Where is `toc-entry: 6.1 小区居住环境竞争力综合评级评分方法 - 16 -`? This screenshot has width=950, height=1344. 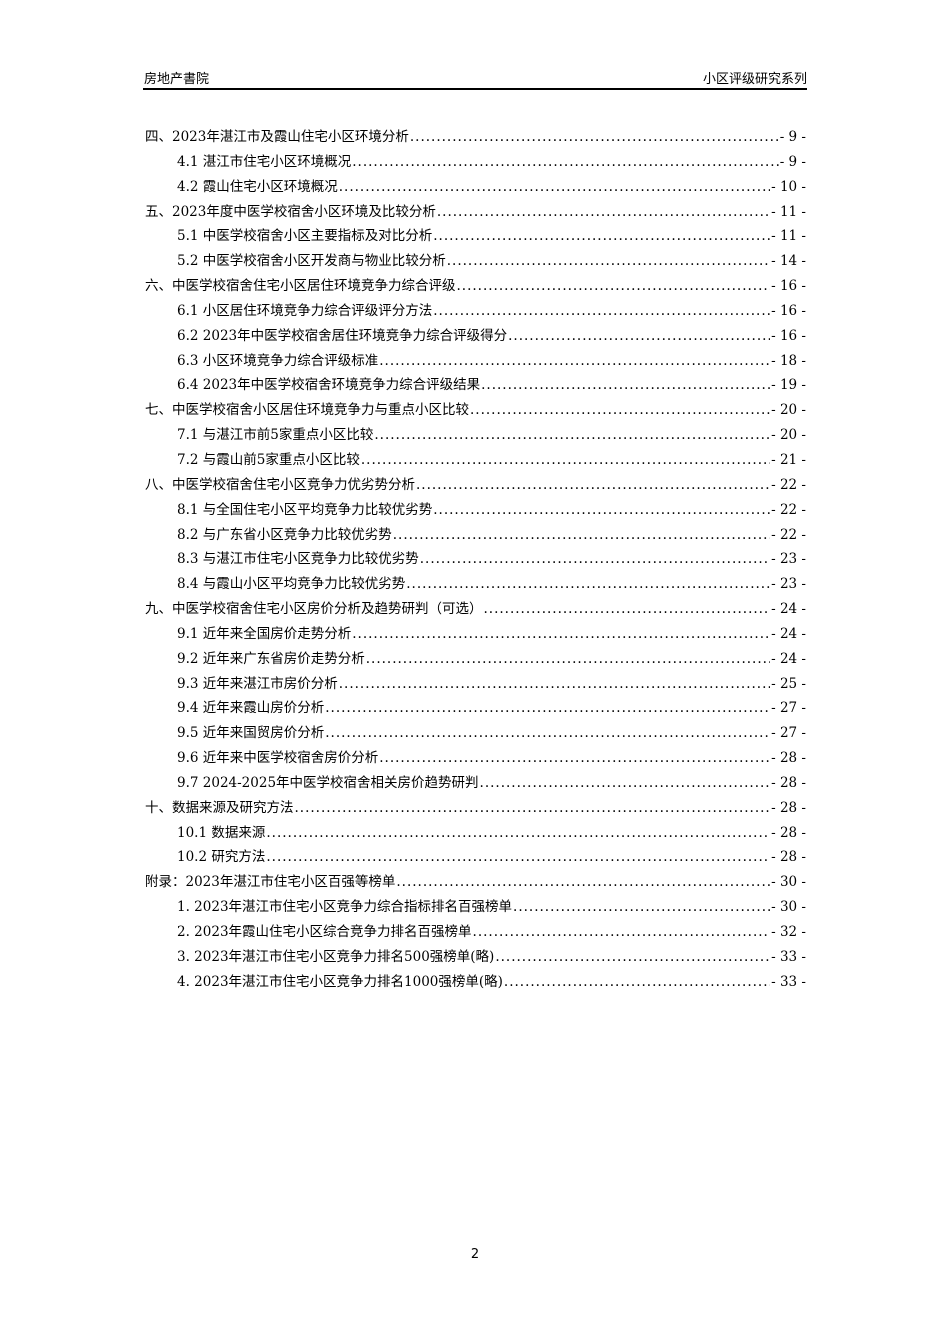 toc-entry: 6.1 小区居住环境竞争力综合评级评分方法 - 16 - is located at coordinates (475, 311).